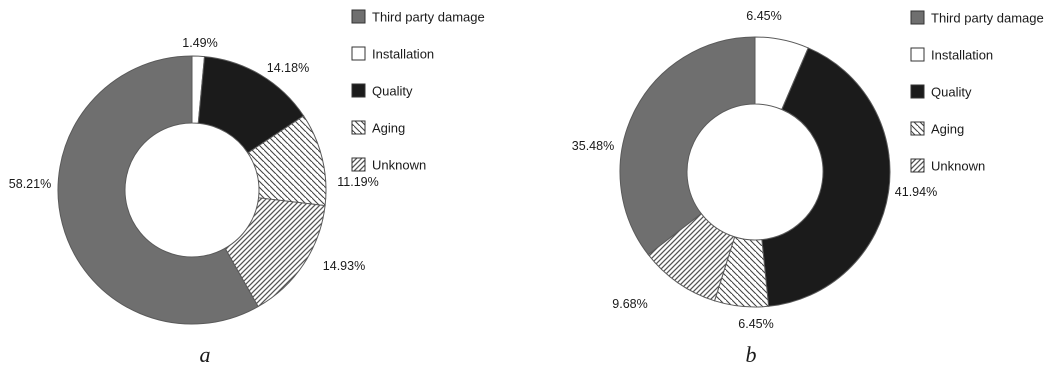  Describe the element at coordinates (30, 184) in the screenshot. I see `data-label-third-party-damage: 58.21%` at that location.